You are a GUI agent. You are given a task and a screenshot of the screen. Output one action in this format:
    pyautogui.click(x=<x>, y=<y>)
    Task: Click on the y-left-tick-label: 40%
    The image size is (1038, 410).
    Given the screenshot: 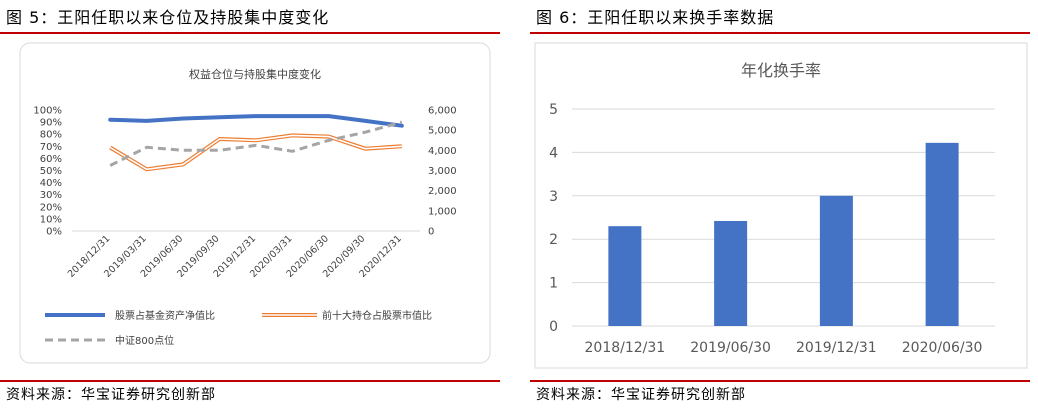 What is the action you would take?
    pyautogui.click(x=51, y=183)
    